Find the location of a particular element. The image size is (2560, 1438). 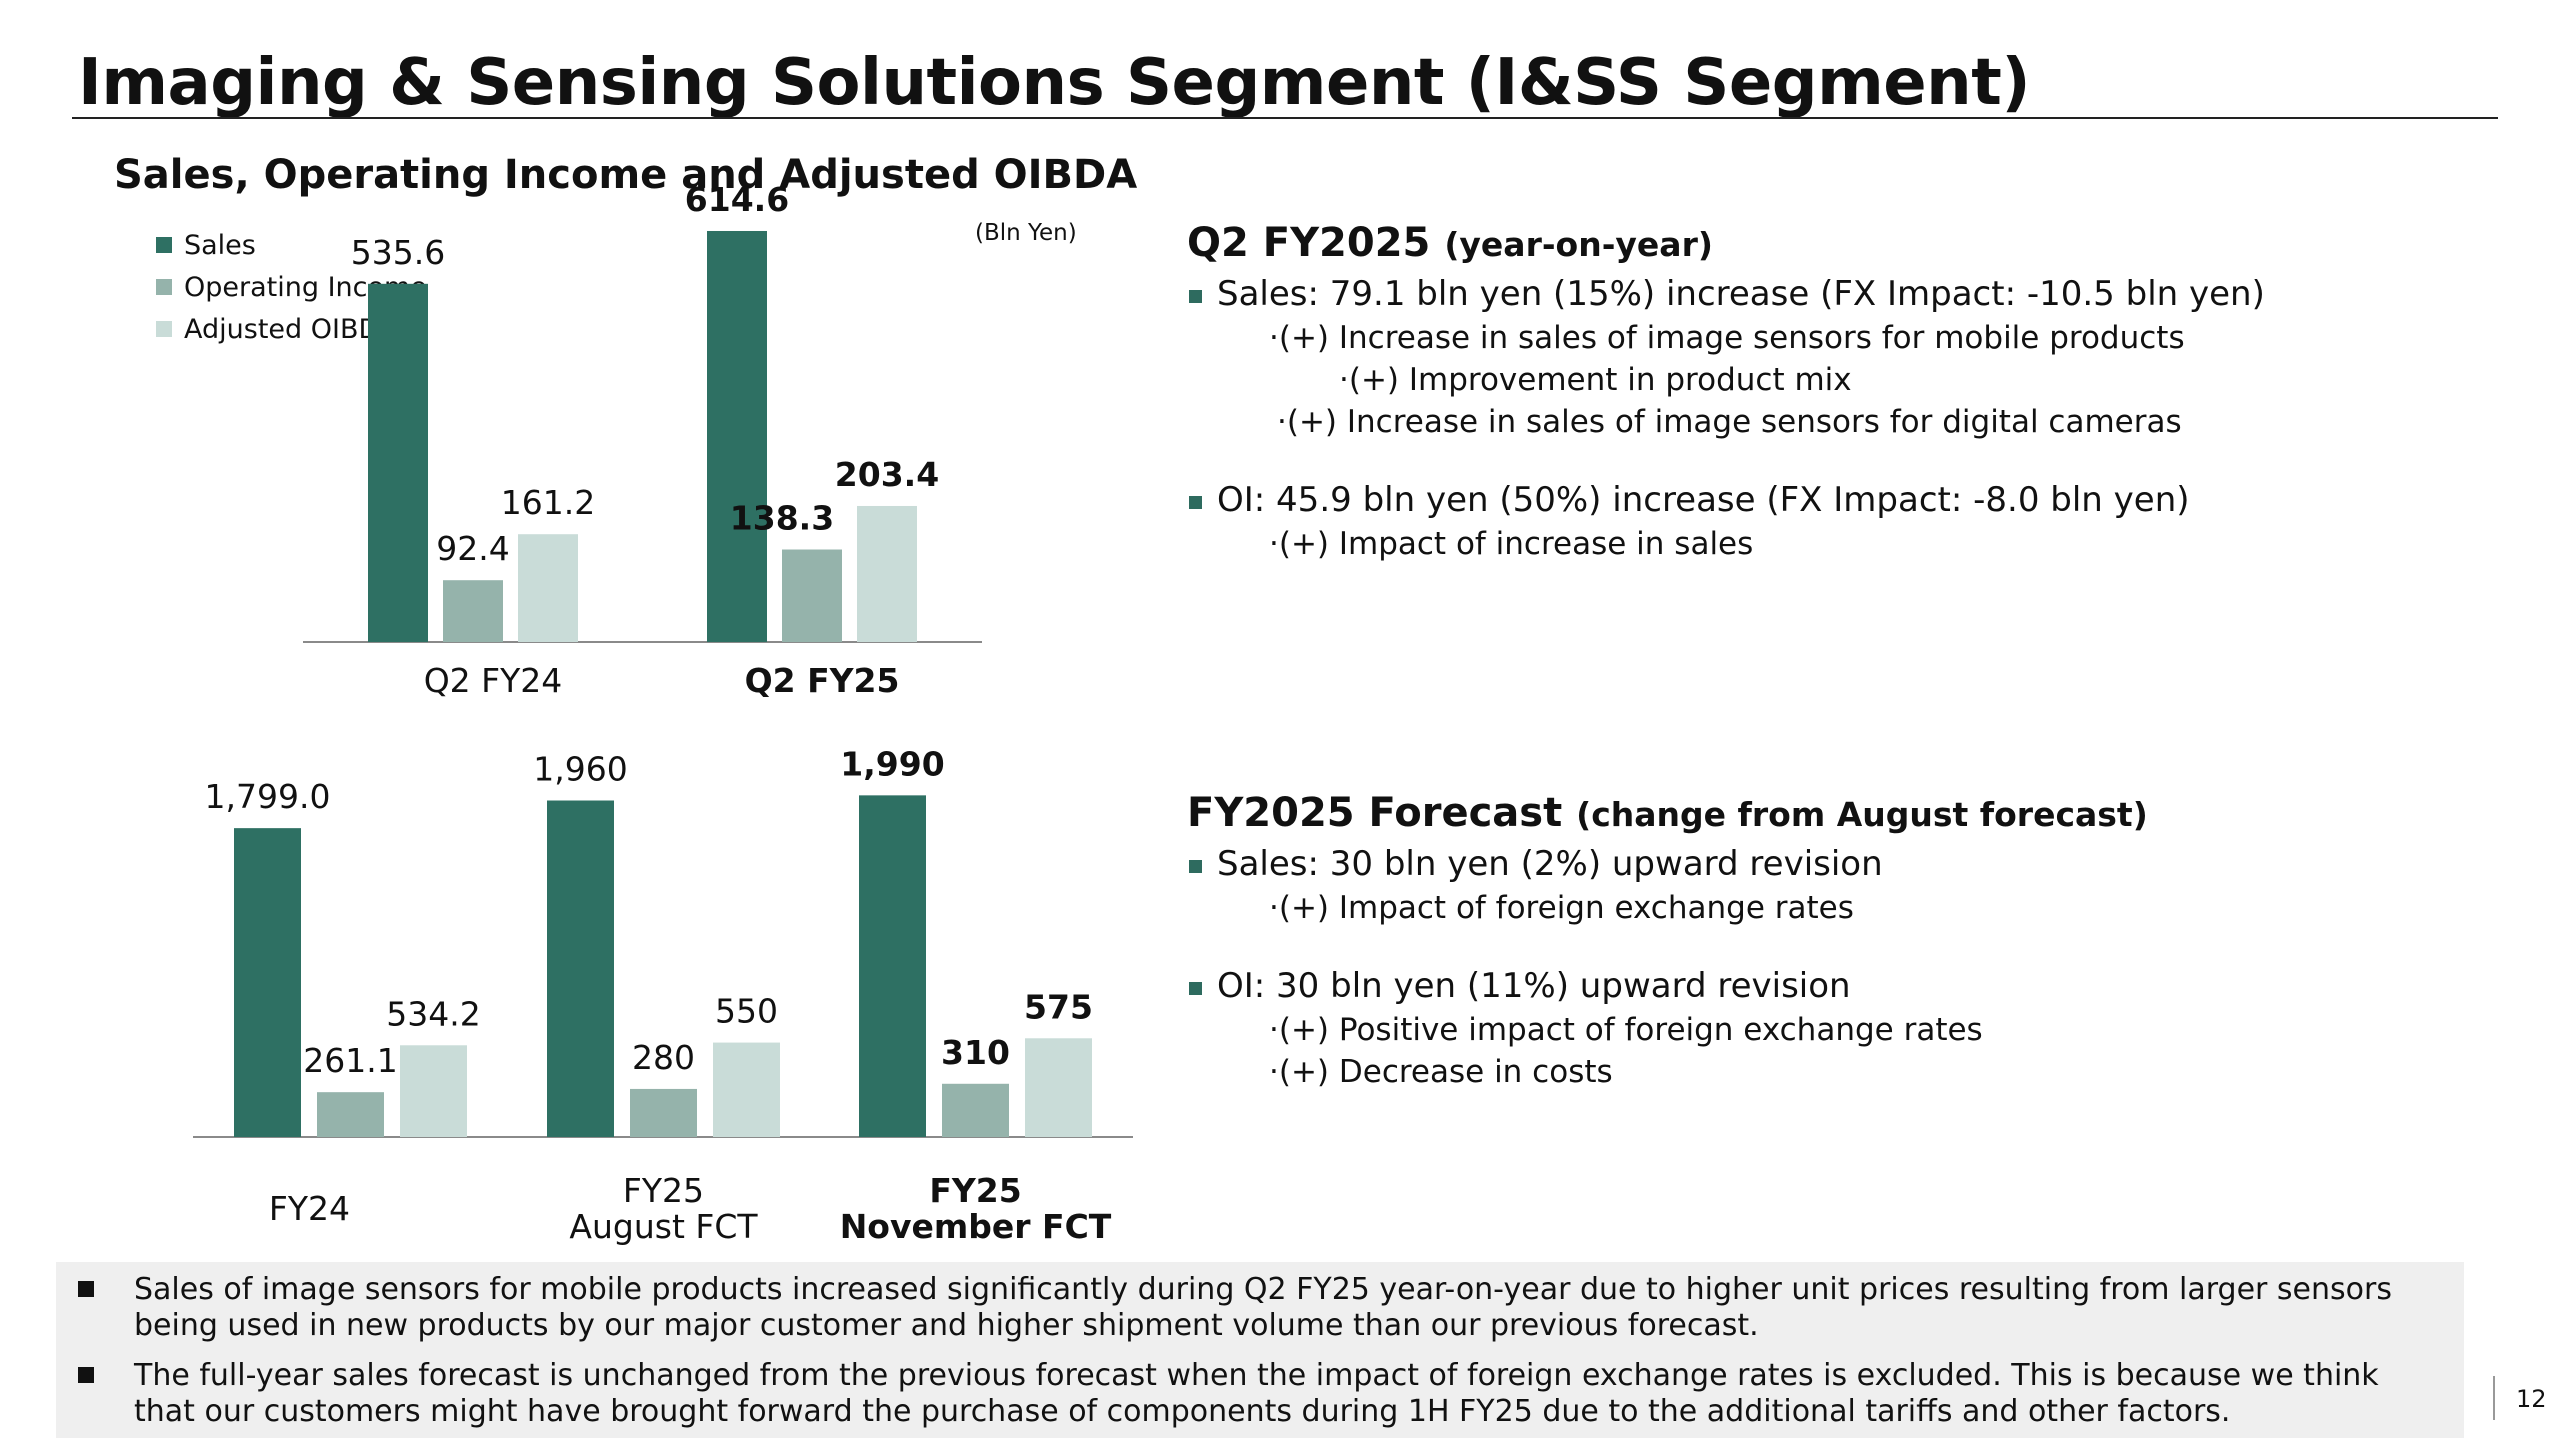

data-label-operating-income-fy25-november-fct: 310 is located at coordinates (975, 1052).